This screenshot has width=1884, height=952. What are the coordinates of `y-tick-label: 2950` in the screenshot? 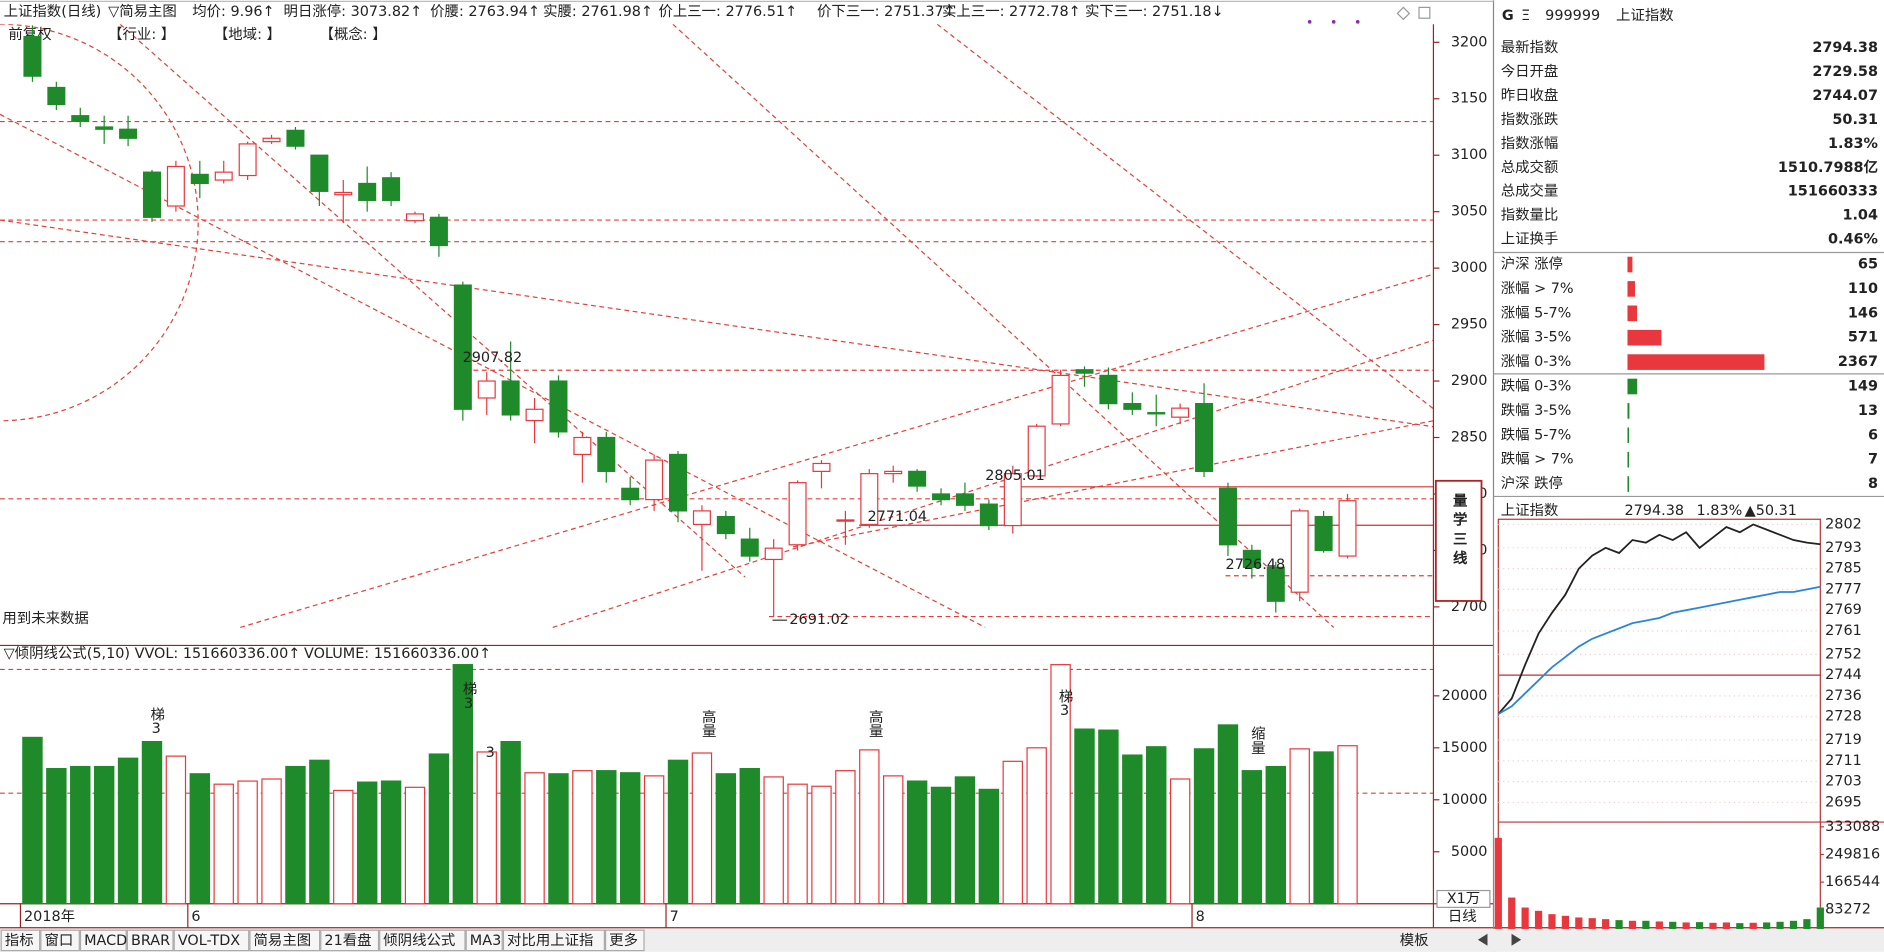 It's located at (1469, 325).